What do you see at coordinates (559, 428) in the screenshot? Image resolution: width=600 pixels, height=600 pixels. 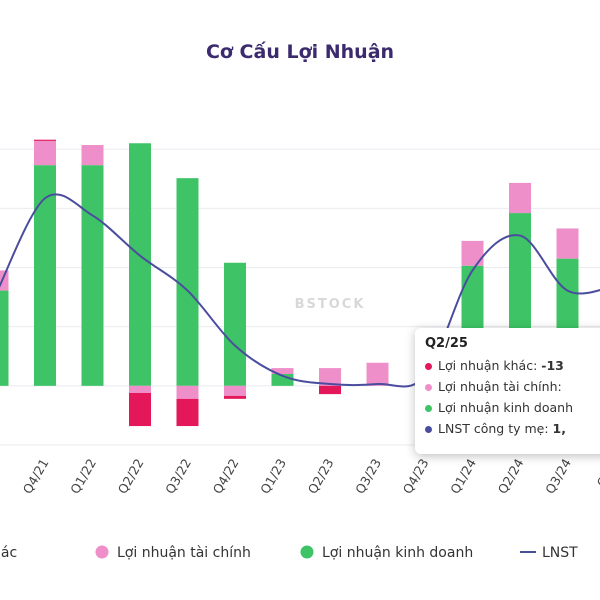 I see `tooltip-value: 1,` at bounding box center [559, 428].